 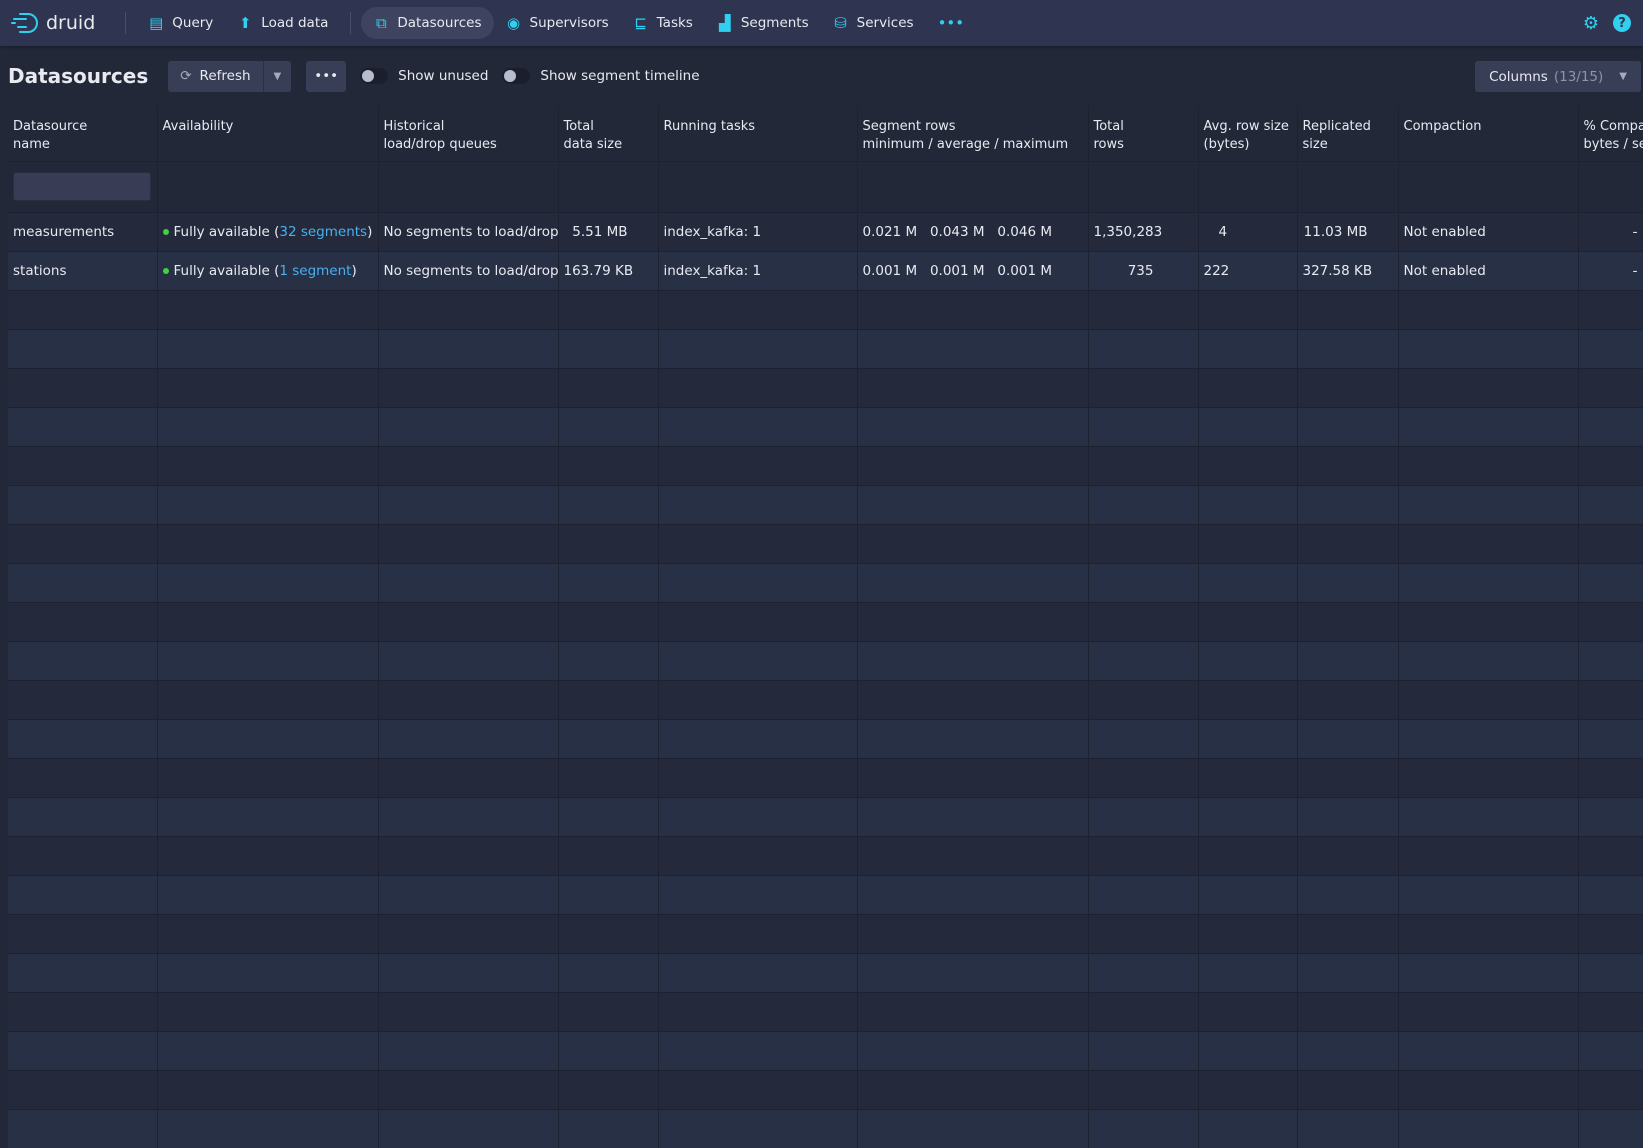 I want to click on segments-link: 32 segments, so click(x=323, y=231).